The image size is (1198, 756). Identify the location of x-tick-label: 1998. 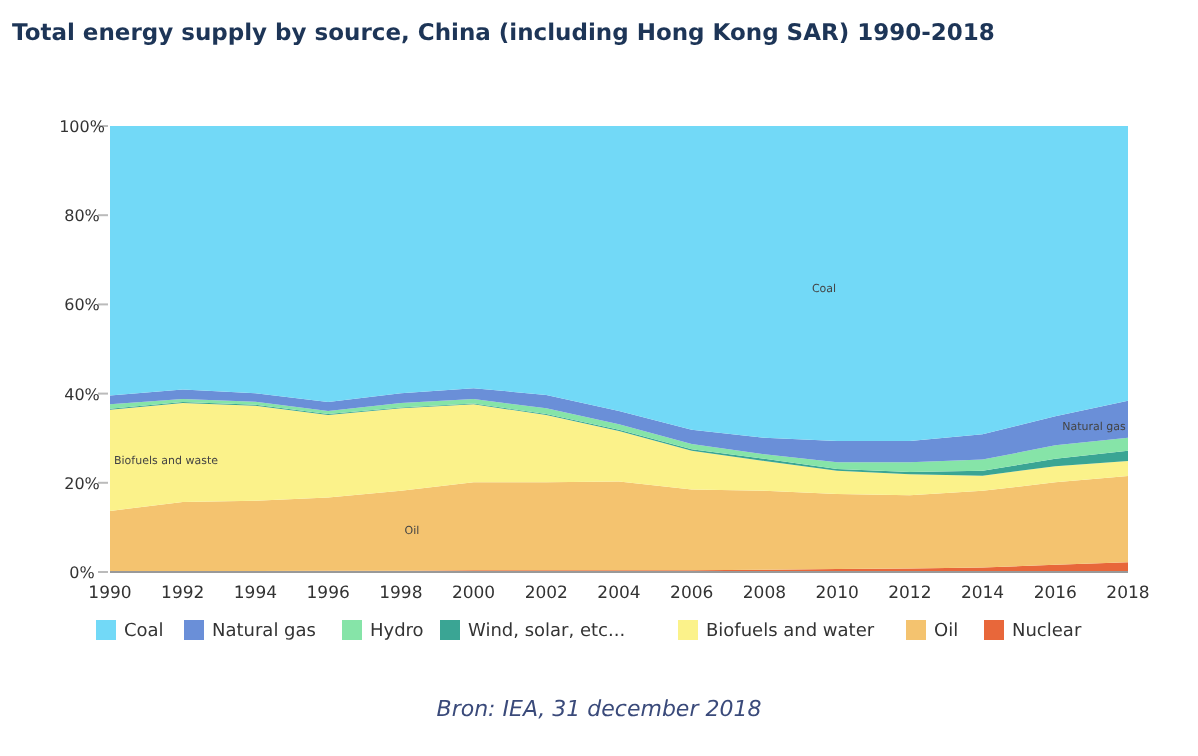
(401, 594).